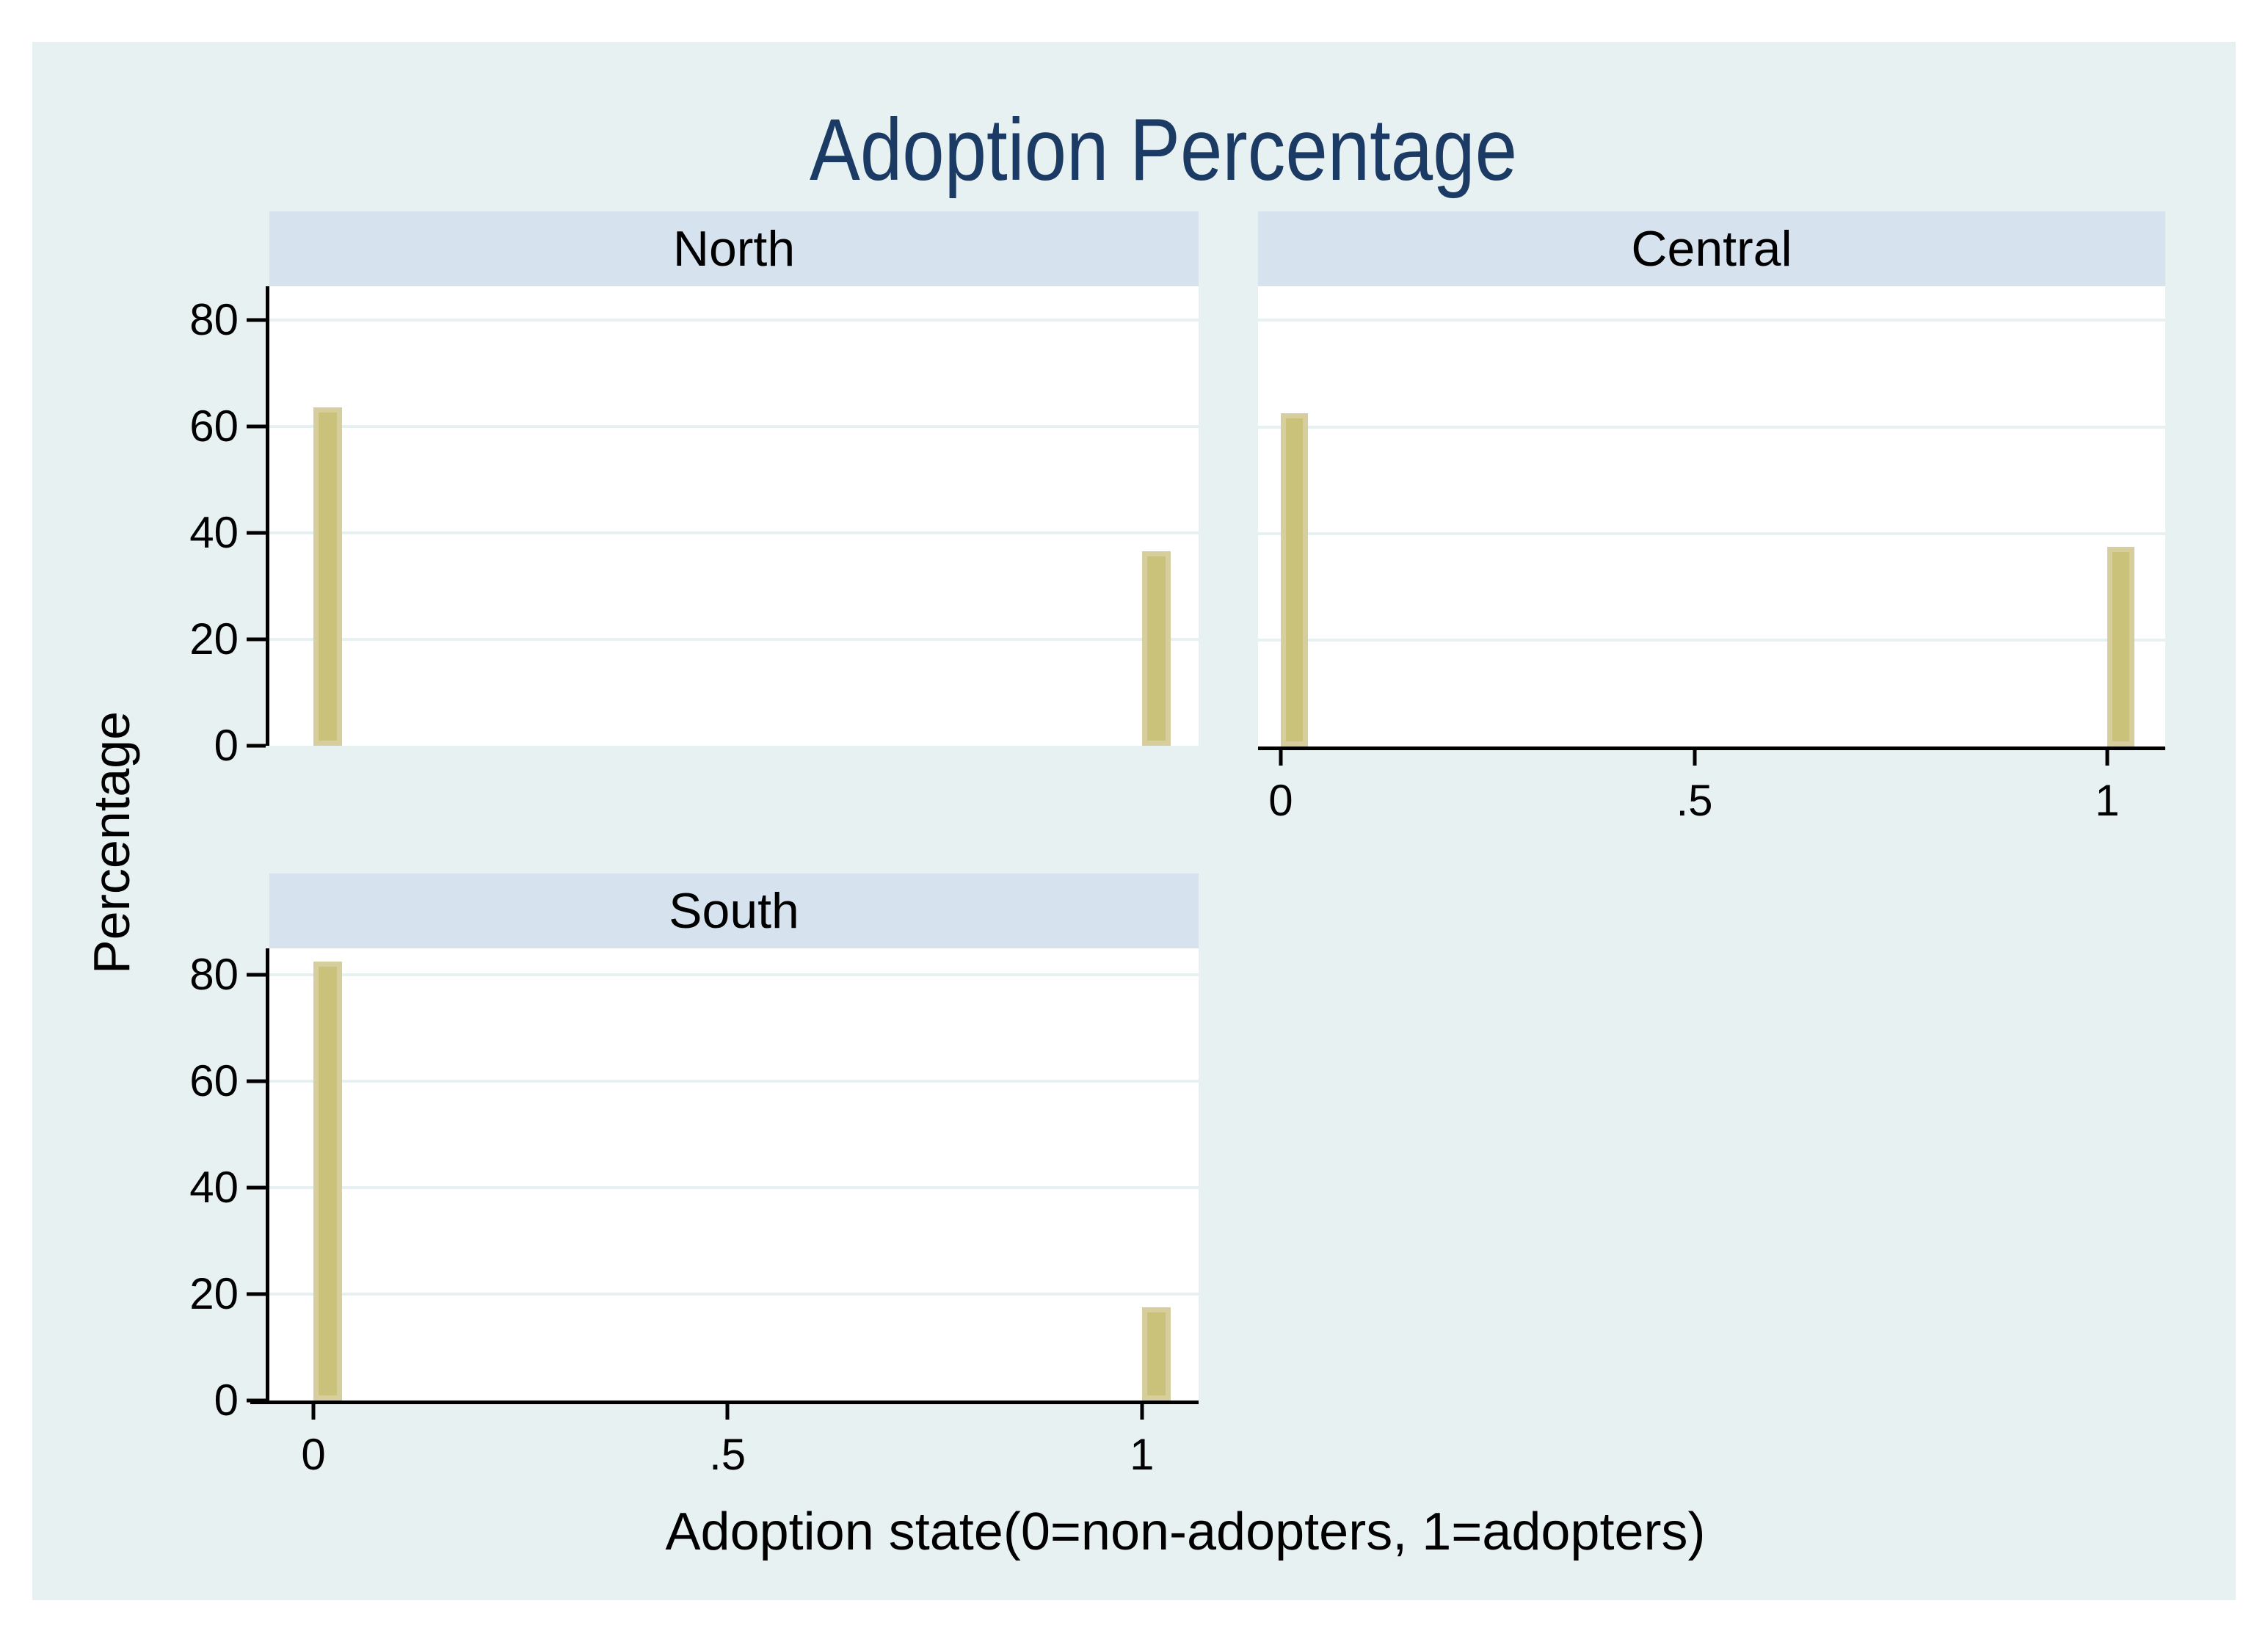  I want to click on panel-central: Central 0.5 1, so click(1711, 517).